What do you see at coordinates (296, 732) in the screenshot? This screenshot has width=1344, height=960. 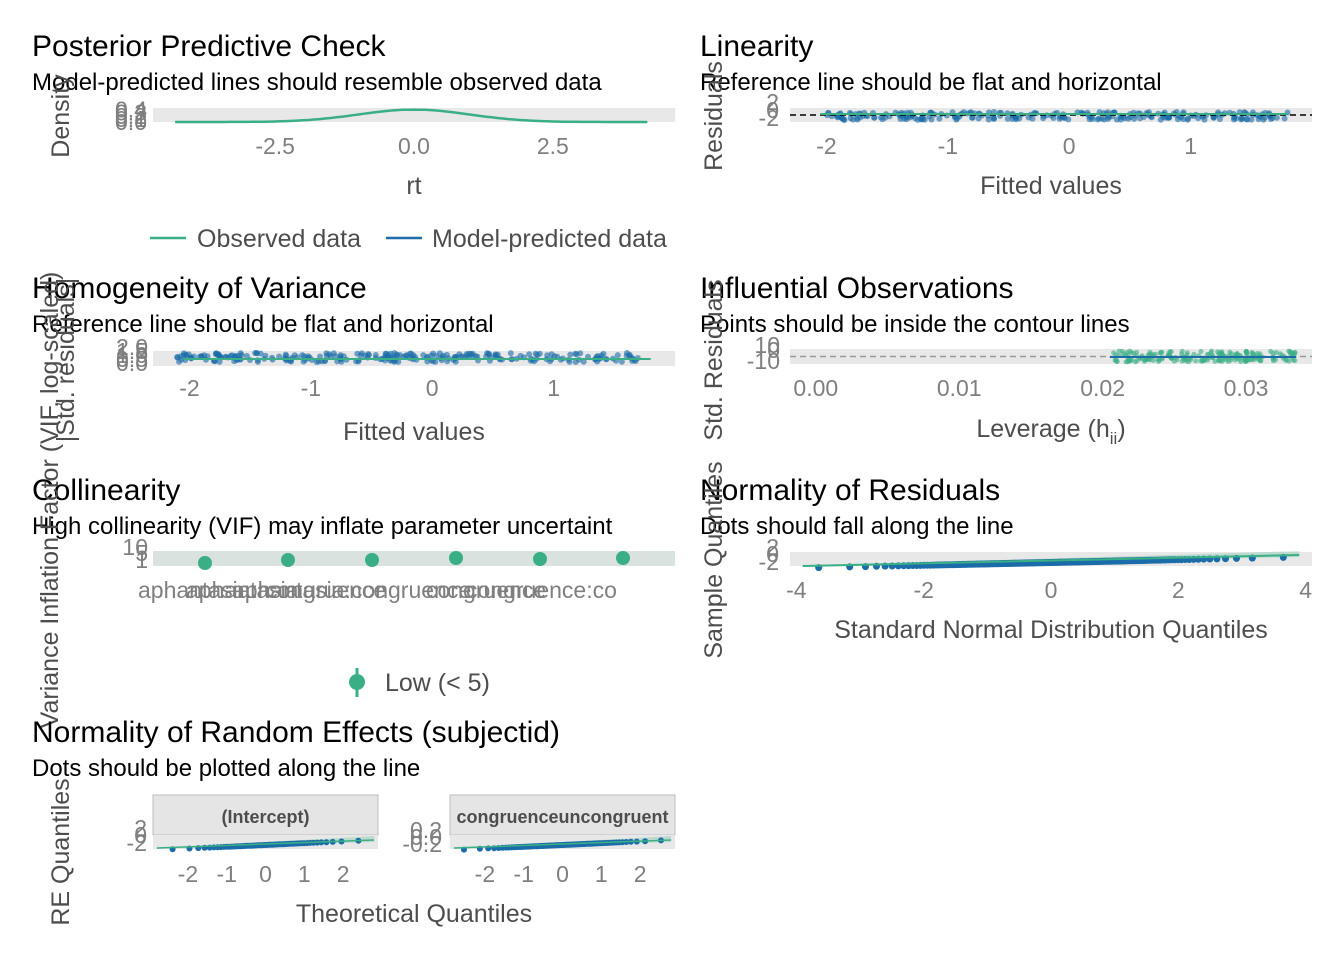 I see `chart-title: Normality of Random Effects (subjectid)` at bounding box center [296, 732].